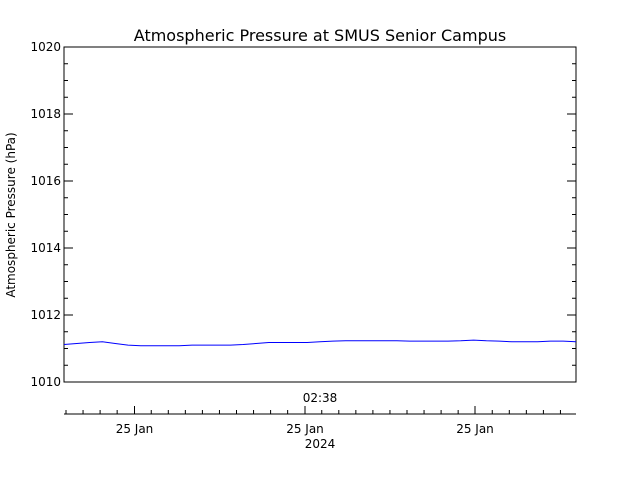 Image resolution: width=640 pixels, height=480 pixels. I want to click on y-tick-label: 1014, so click(45, 248).